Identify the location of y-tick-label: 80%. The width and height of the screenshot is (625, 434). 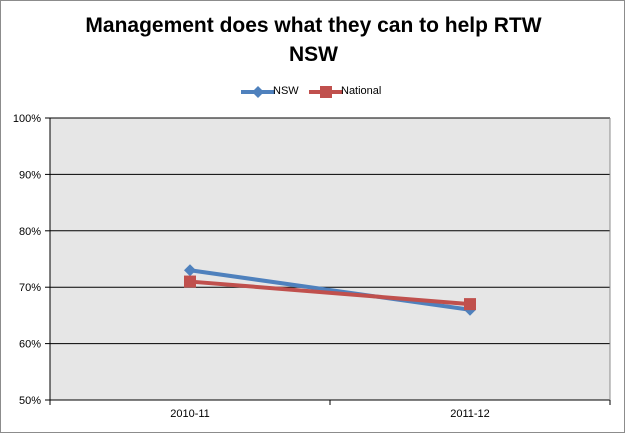
(30, 232).